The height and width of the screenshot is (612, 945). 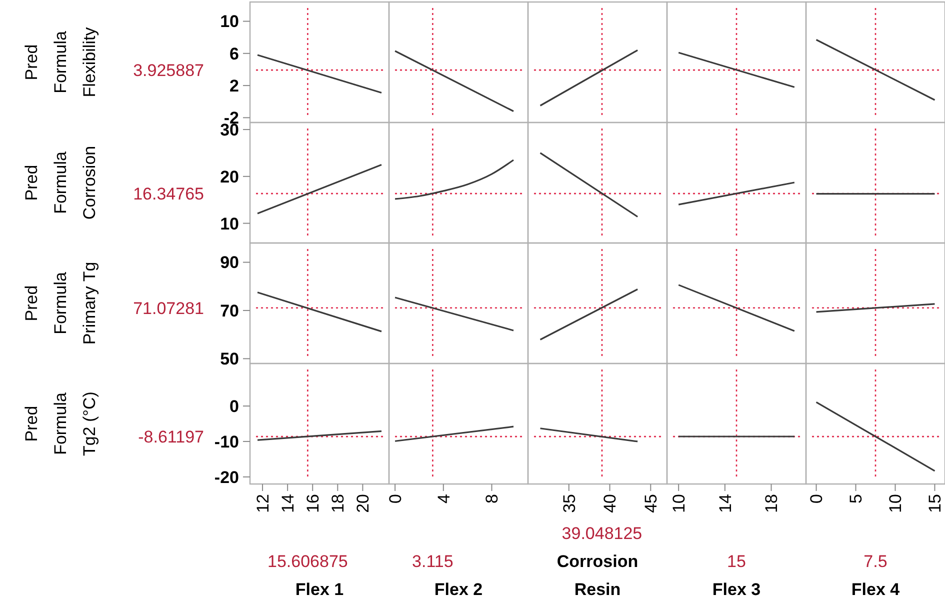 What do you see at coordinates (610, 503) in the screenshot?
I see `x-tick-label: 40` at bounding box center [610, 503].